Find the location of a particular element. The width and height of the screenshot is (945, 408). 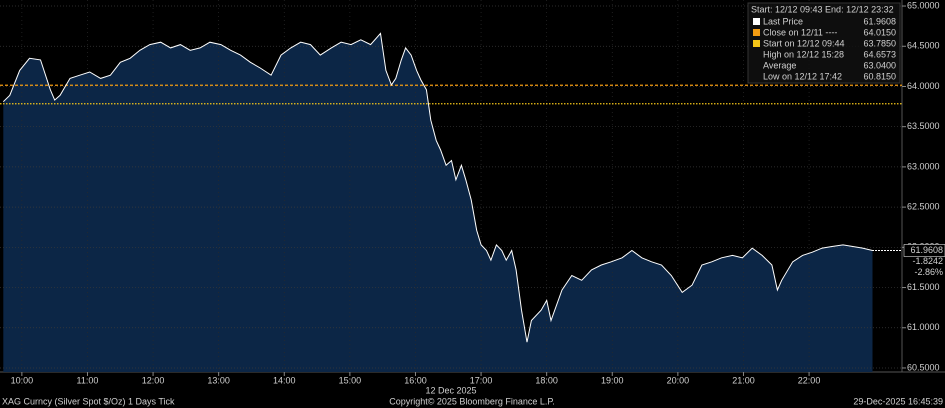

legend-value: 63.0400 is located at coordinates (879, 65).